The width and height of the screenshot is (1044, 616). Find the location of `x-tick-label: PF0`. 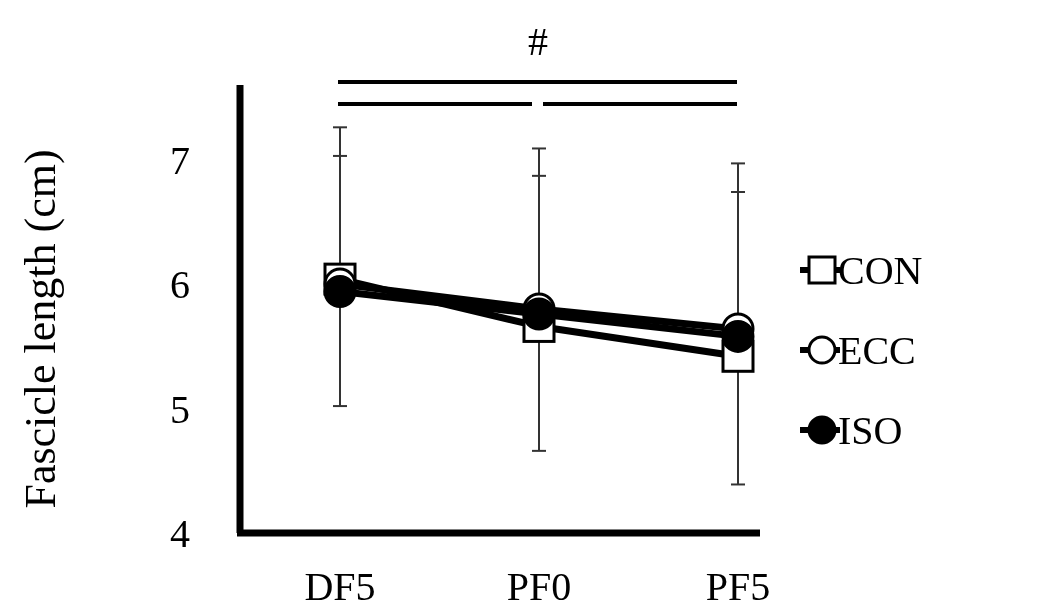

x-tick-label: PF0 is located at coordinates (539, 586).